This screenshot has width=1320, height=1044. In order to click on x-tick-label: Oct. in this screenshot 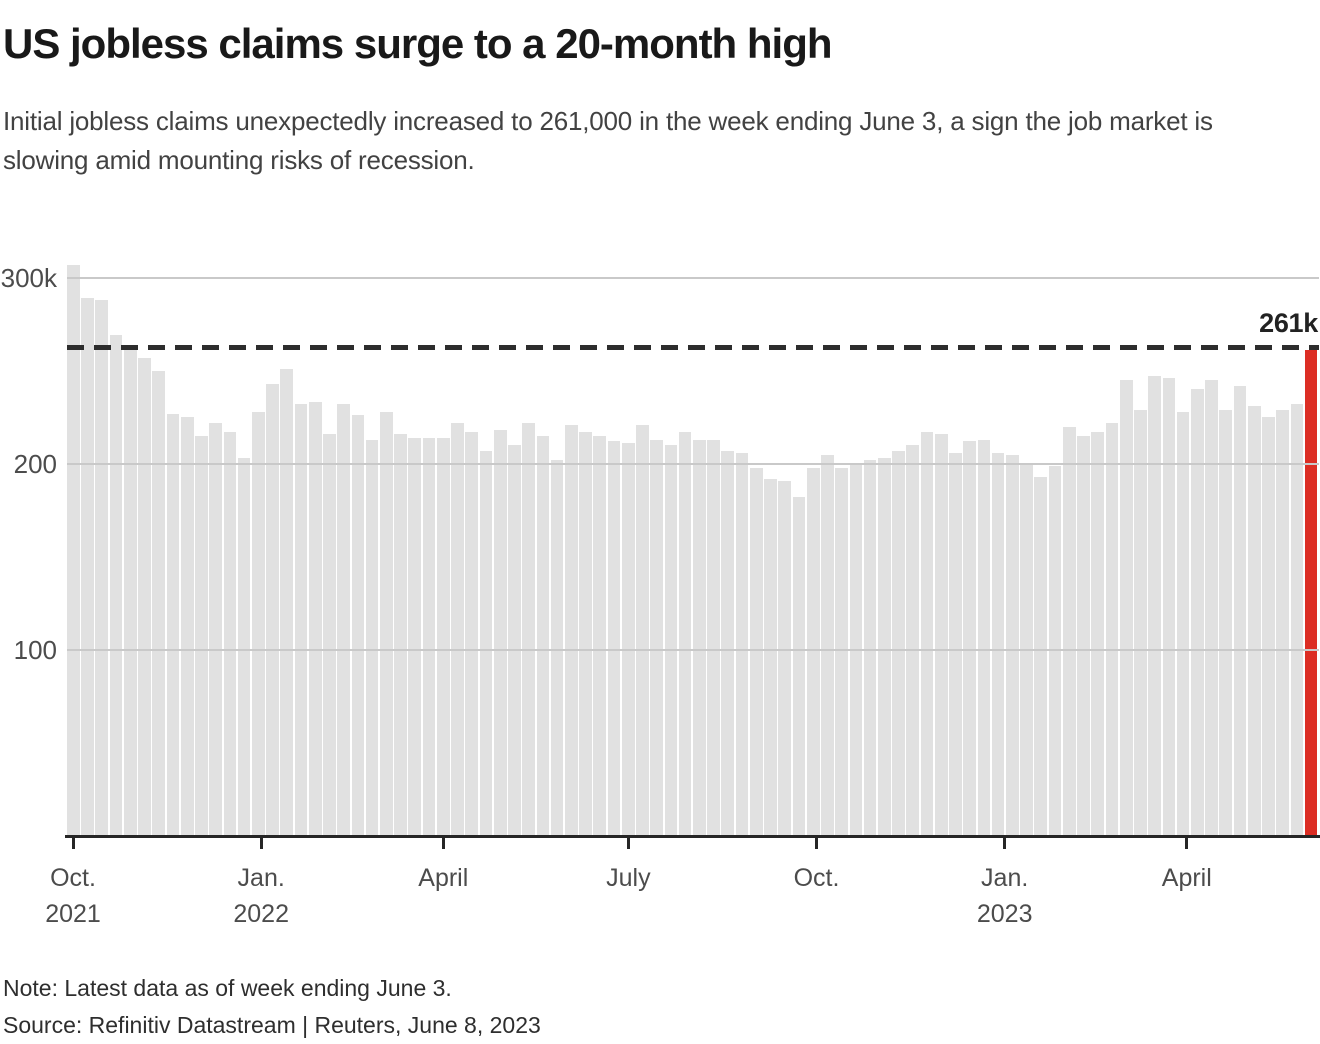, I will do `click(816, 878)`.